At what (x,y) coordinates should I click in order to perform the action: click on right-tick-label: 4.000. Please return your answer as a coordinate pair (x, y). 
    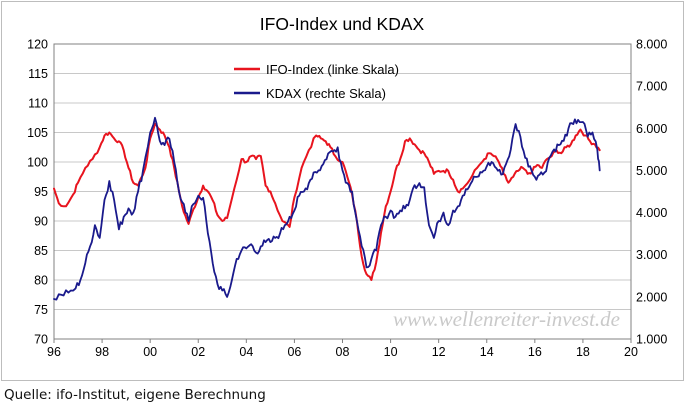
    Looking at the image, I should click on (651, 213).